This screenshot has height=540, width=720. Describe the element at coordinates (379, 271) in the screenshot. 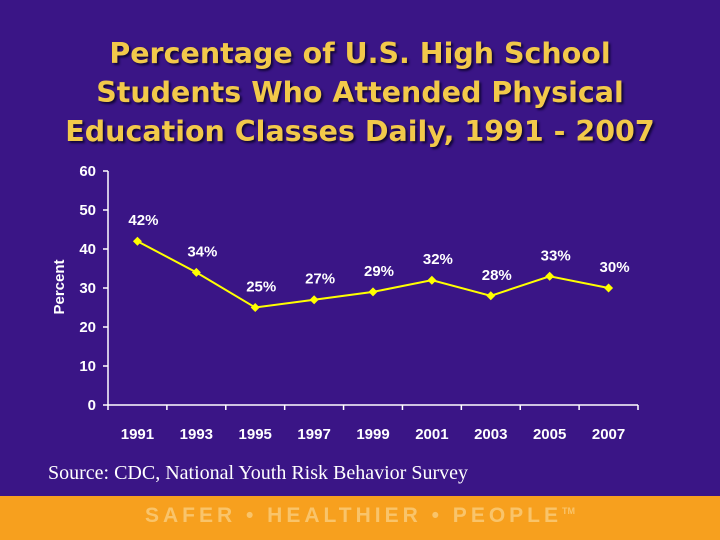

I see `data-label: 29%` at that location.